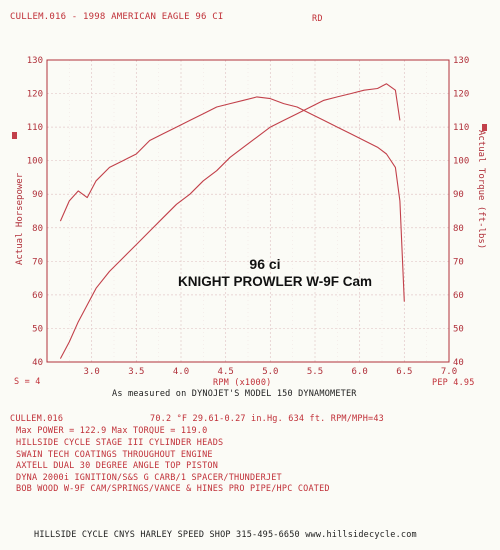 This screenshot has width=500, height=550. I want to click on y-tick-label-right: 70, so click(458, 262).